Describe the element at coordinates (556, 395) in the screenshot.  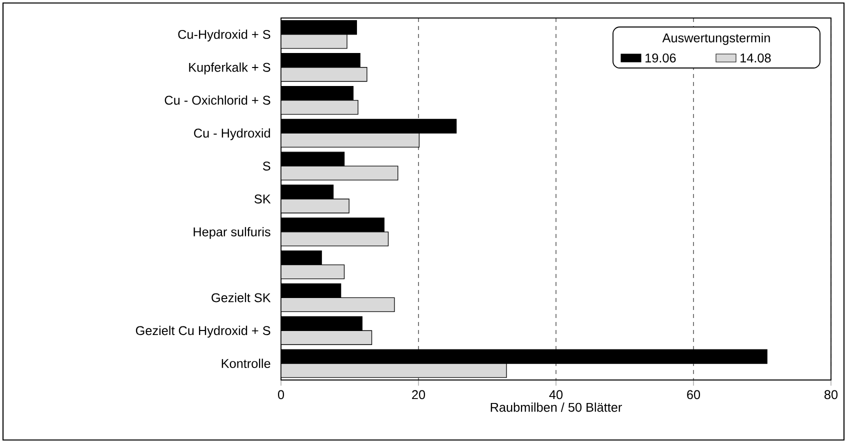
I see `x-tick-label: 40` at that location.